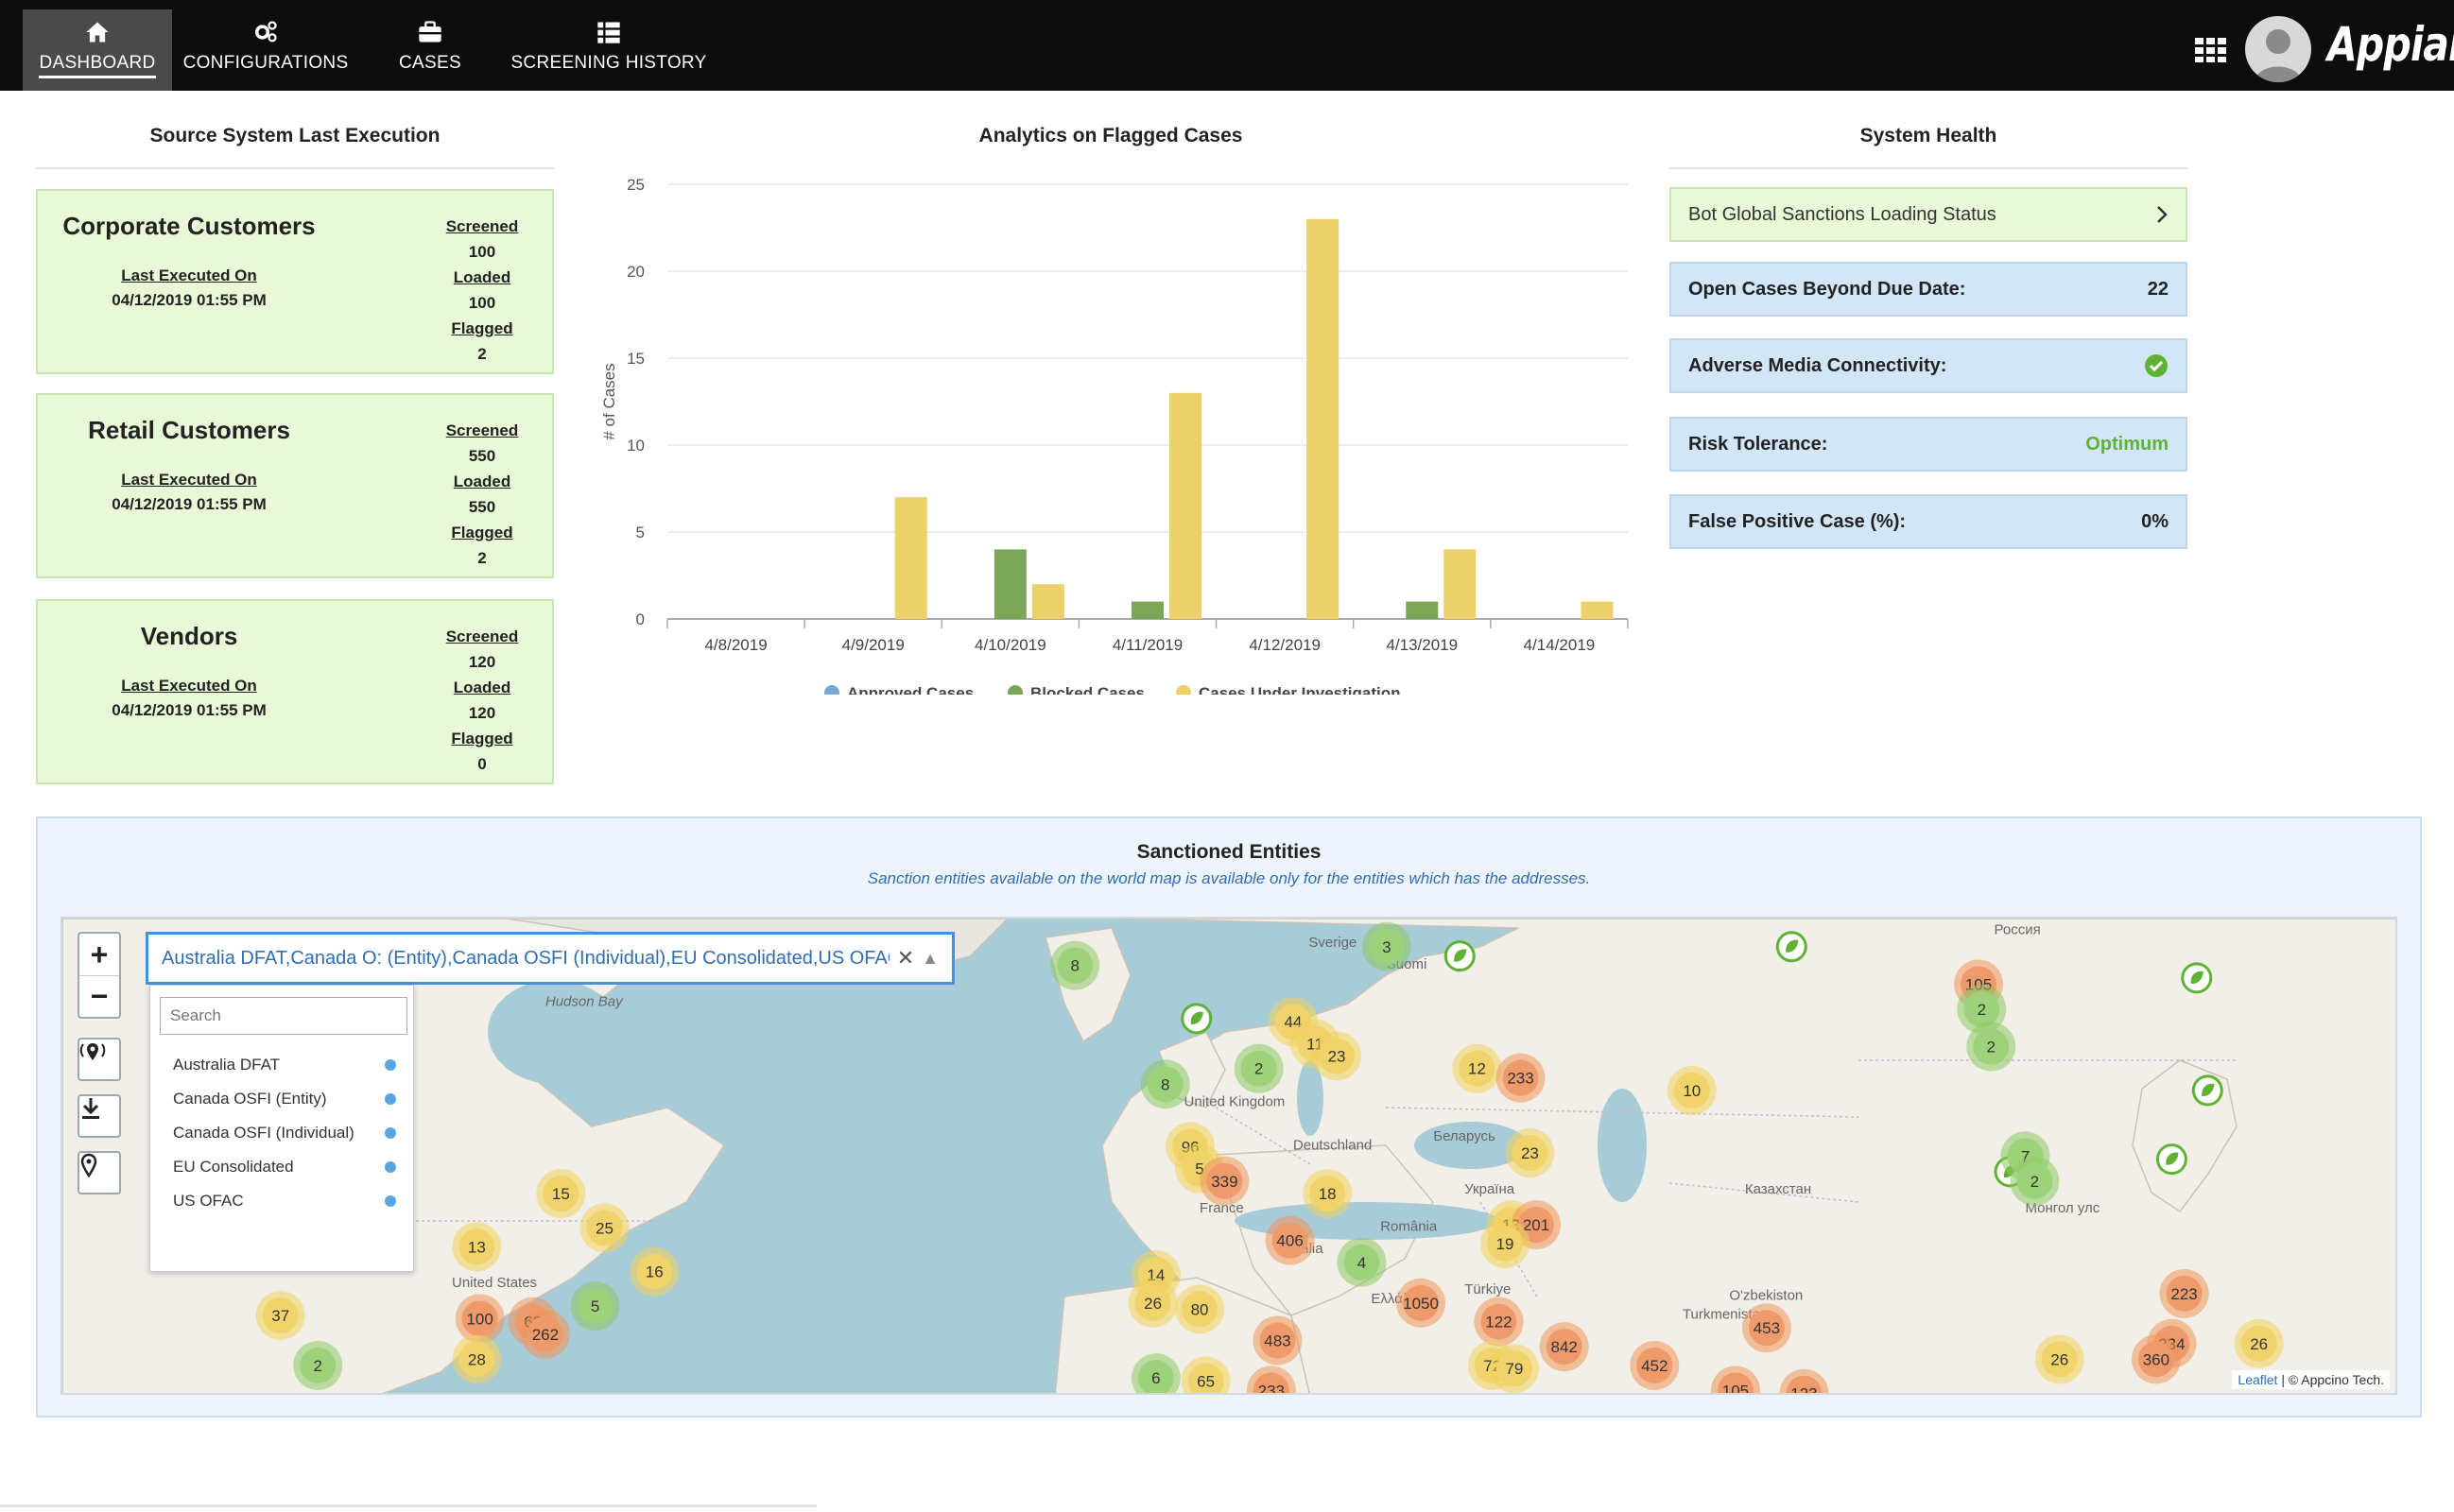 This screenshot has height=1512, width=2454. What do you see at coordinates (98, 50) in the screenshot?
I see `tab-dashboard: DASHBOARD` at bounding box center [98, 50].